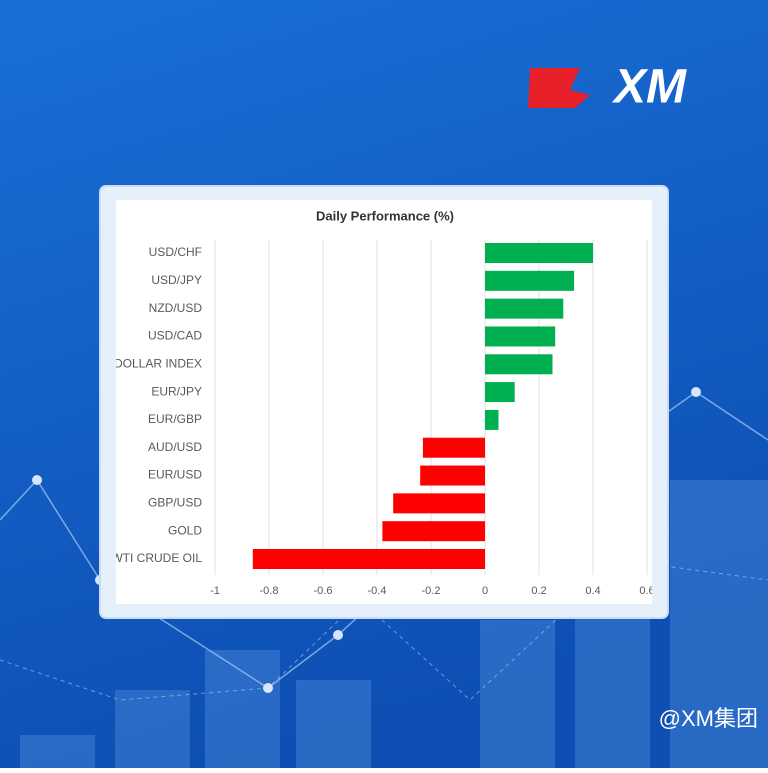 The image size is (768, 773). I want to click on logo-text: XM, so click(649, 87).